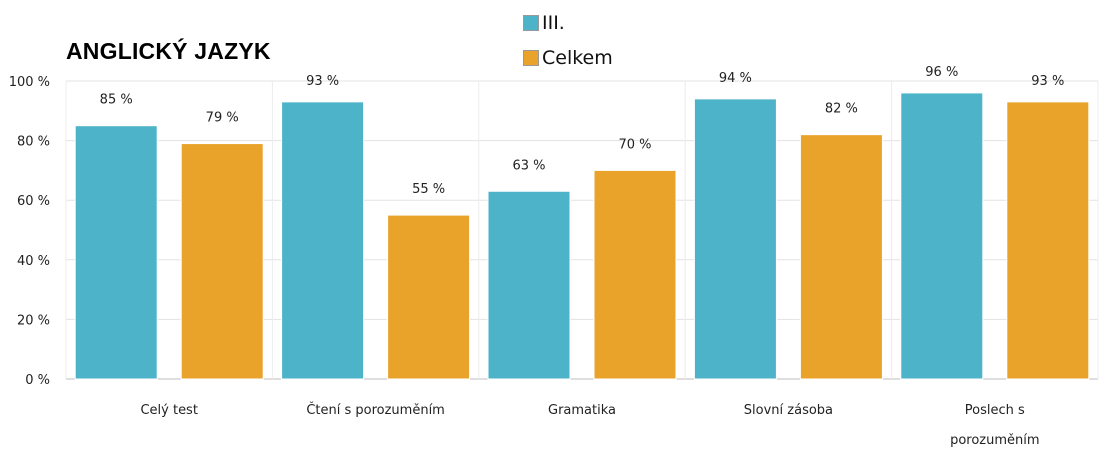 The height and width of the screenshot is (450, 1114). Describe the element at coordinates (841, 109) in the screenshot. I see `bar-value-label: 82 %` at that location.